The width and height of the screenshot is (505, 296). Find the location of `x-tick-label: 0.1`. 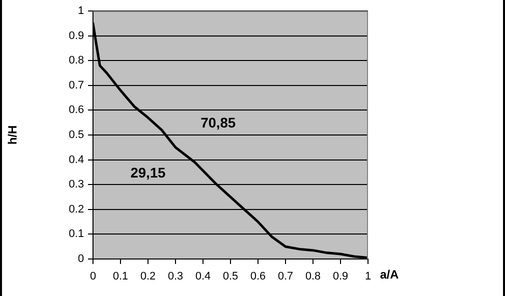

x-tick-label: 0.1 is located at coordinates (120, 276).